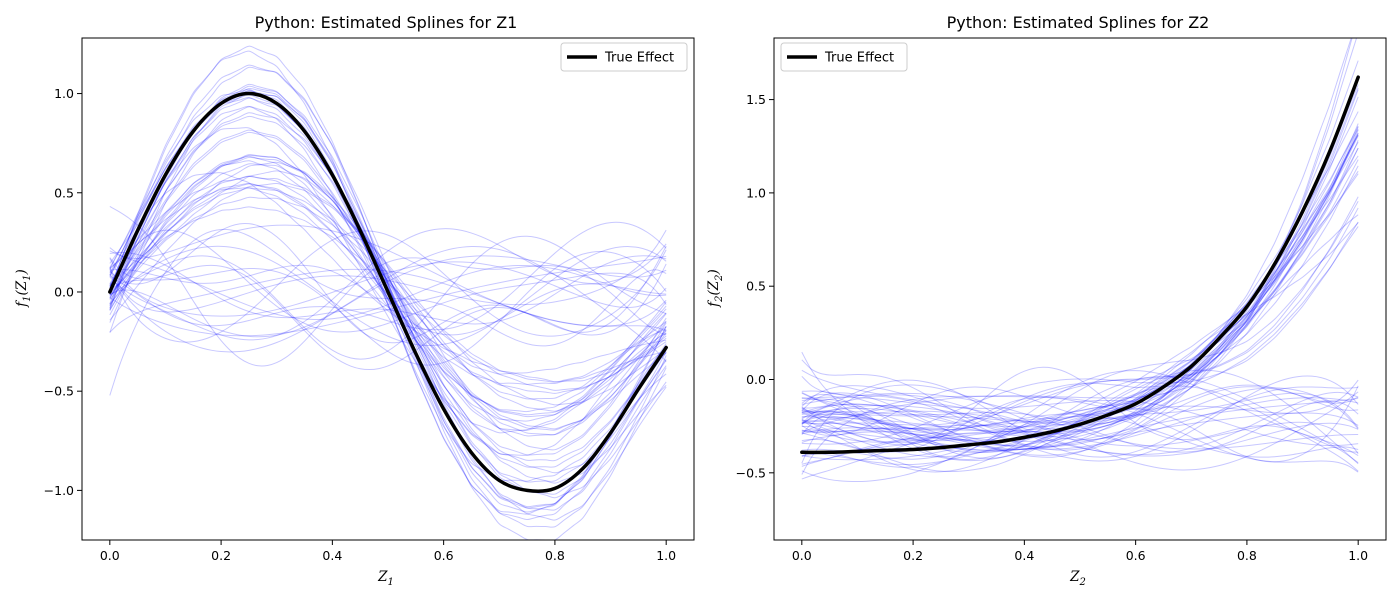  Describe the element at coordinates (1074, 577) in the screenshot. I see `x-axis-label-main: Z` at that location.